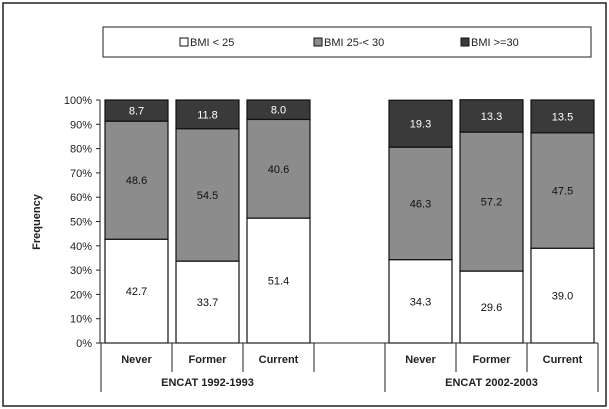  What do you see at coordinates (84, 344) in the screenshot?
I see `y-tick-label: 0%` at bounding box center [84, 344].